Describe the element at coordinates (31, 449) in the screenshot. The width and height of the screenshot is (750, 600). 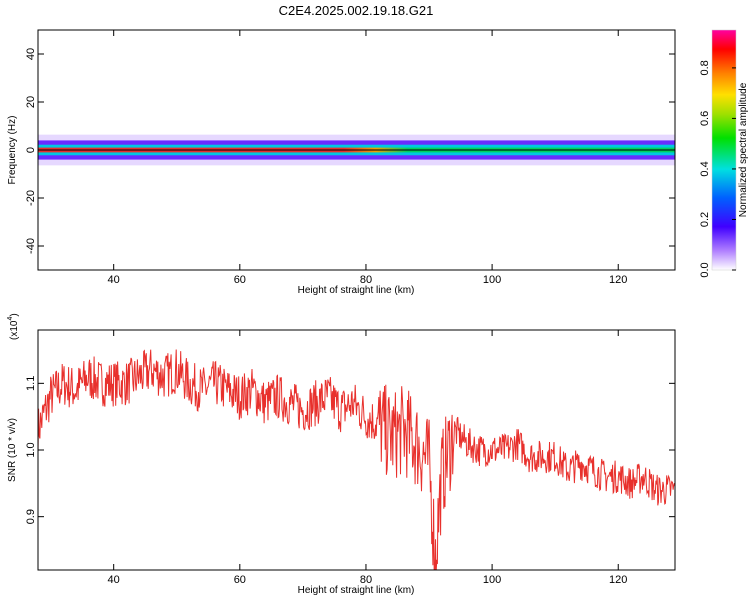
I see `y-tick-label: 1.0` at that location.